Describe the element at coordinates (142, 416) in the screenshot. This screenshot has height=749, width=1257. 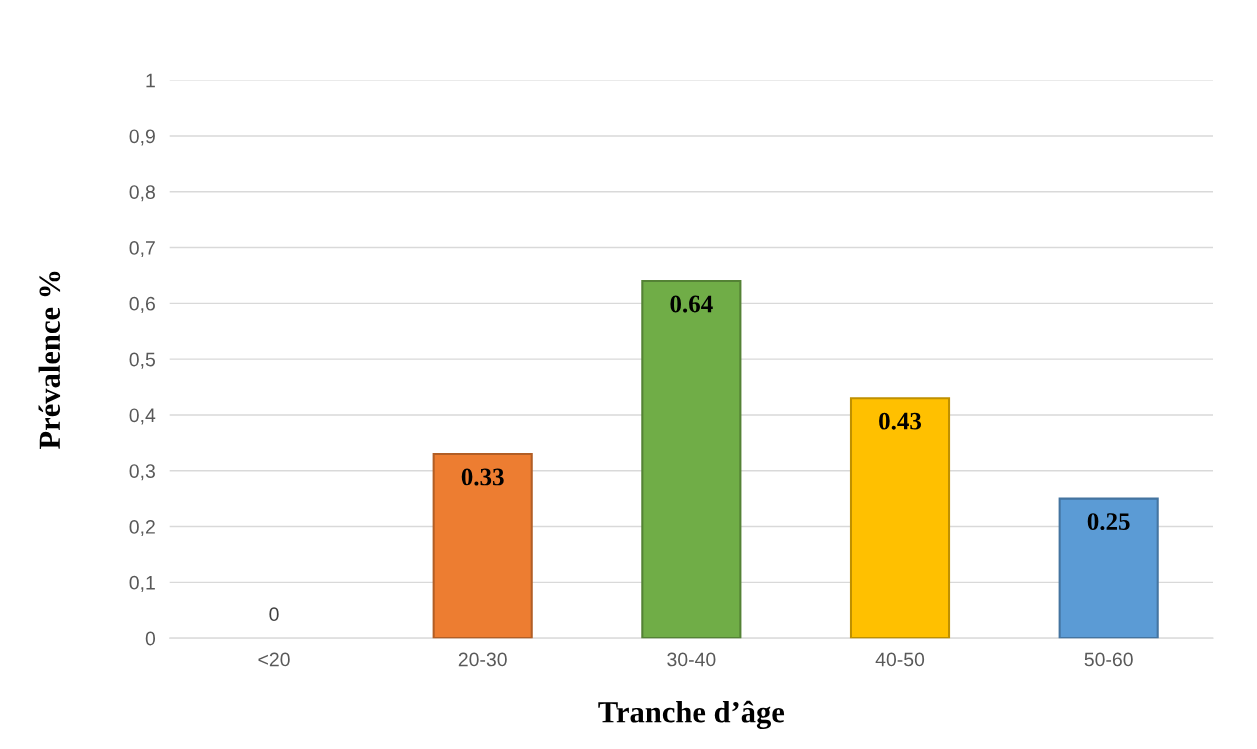
I see `y-tick-label: 0,4` at that location.